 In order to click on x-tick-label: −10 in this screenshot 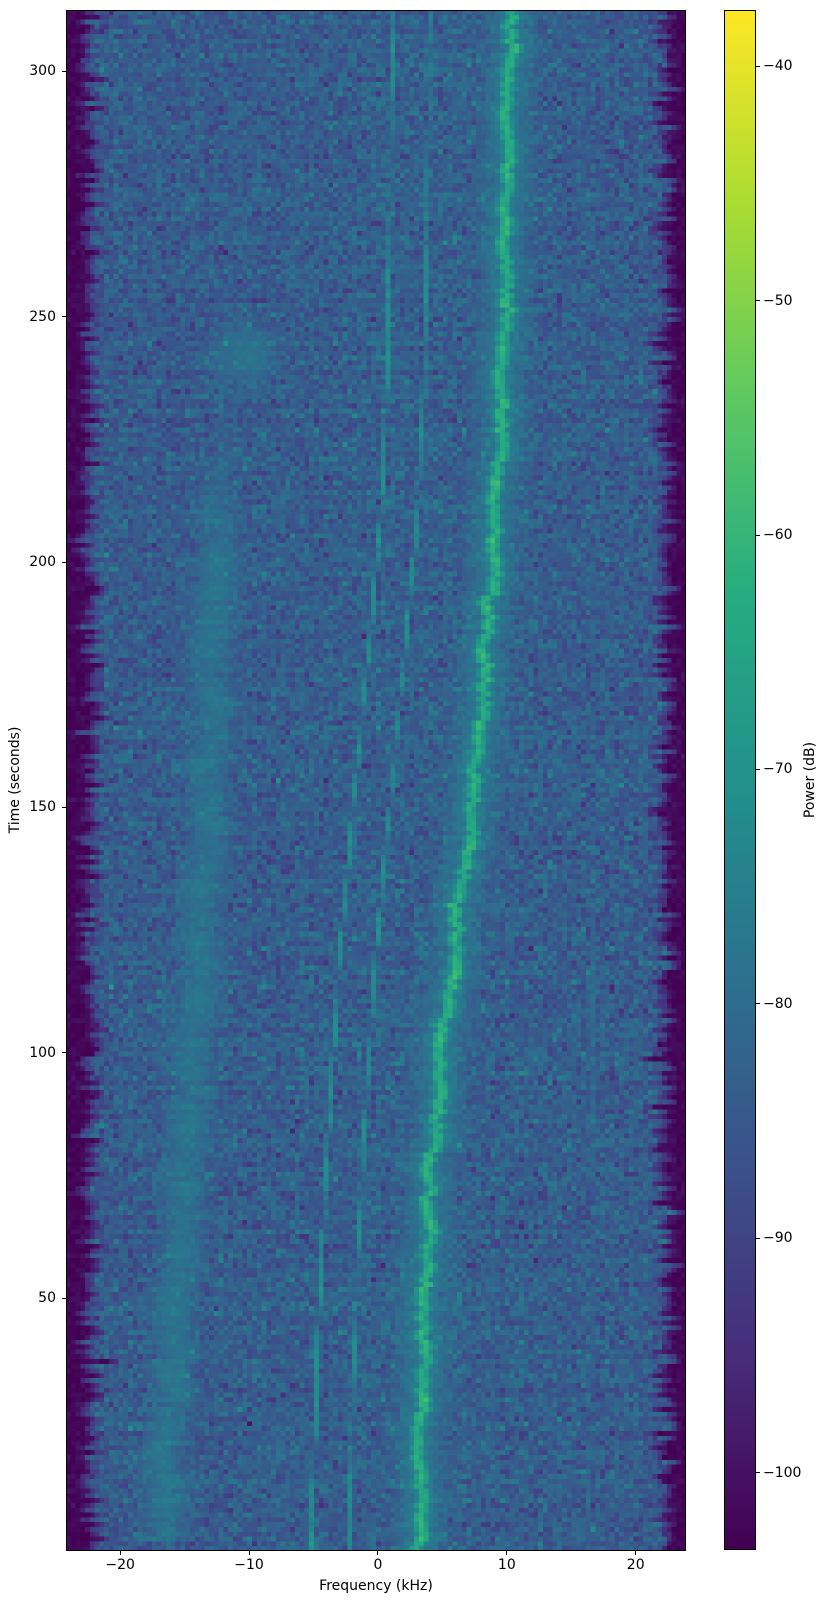, I will do `click(249, 1565)`.